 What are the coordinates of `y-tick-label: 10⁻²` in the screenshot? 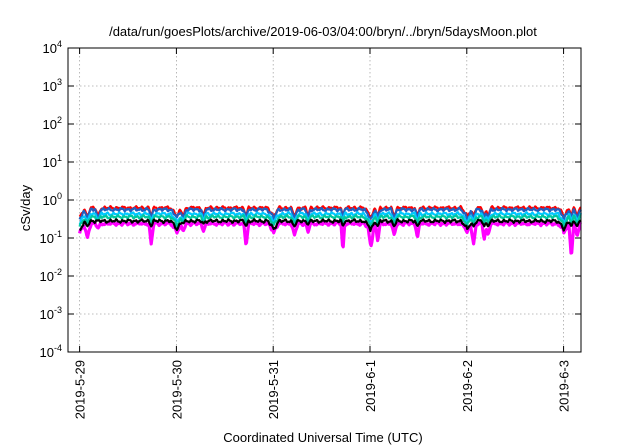 It's located at (51, 275).